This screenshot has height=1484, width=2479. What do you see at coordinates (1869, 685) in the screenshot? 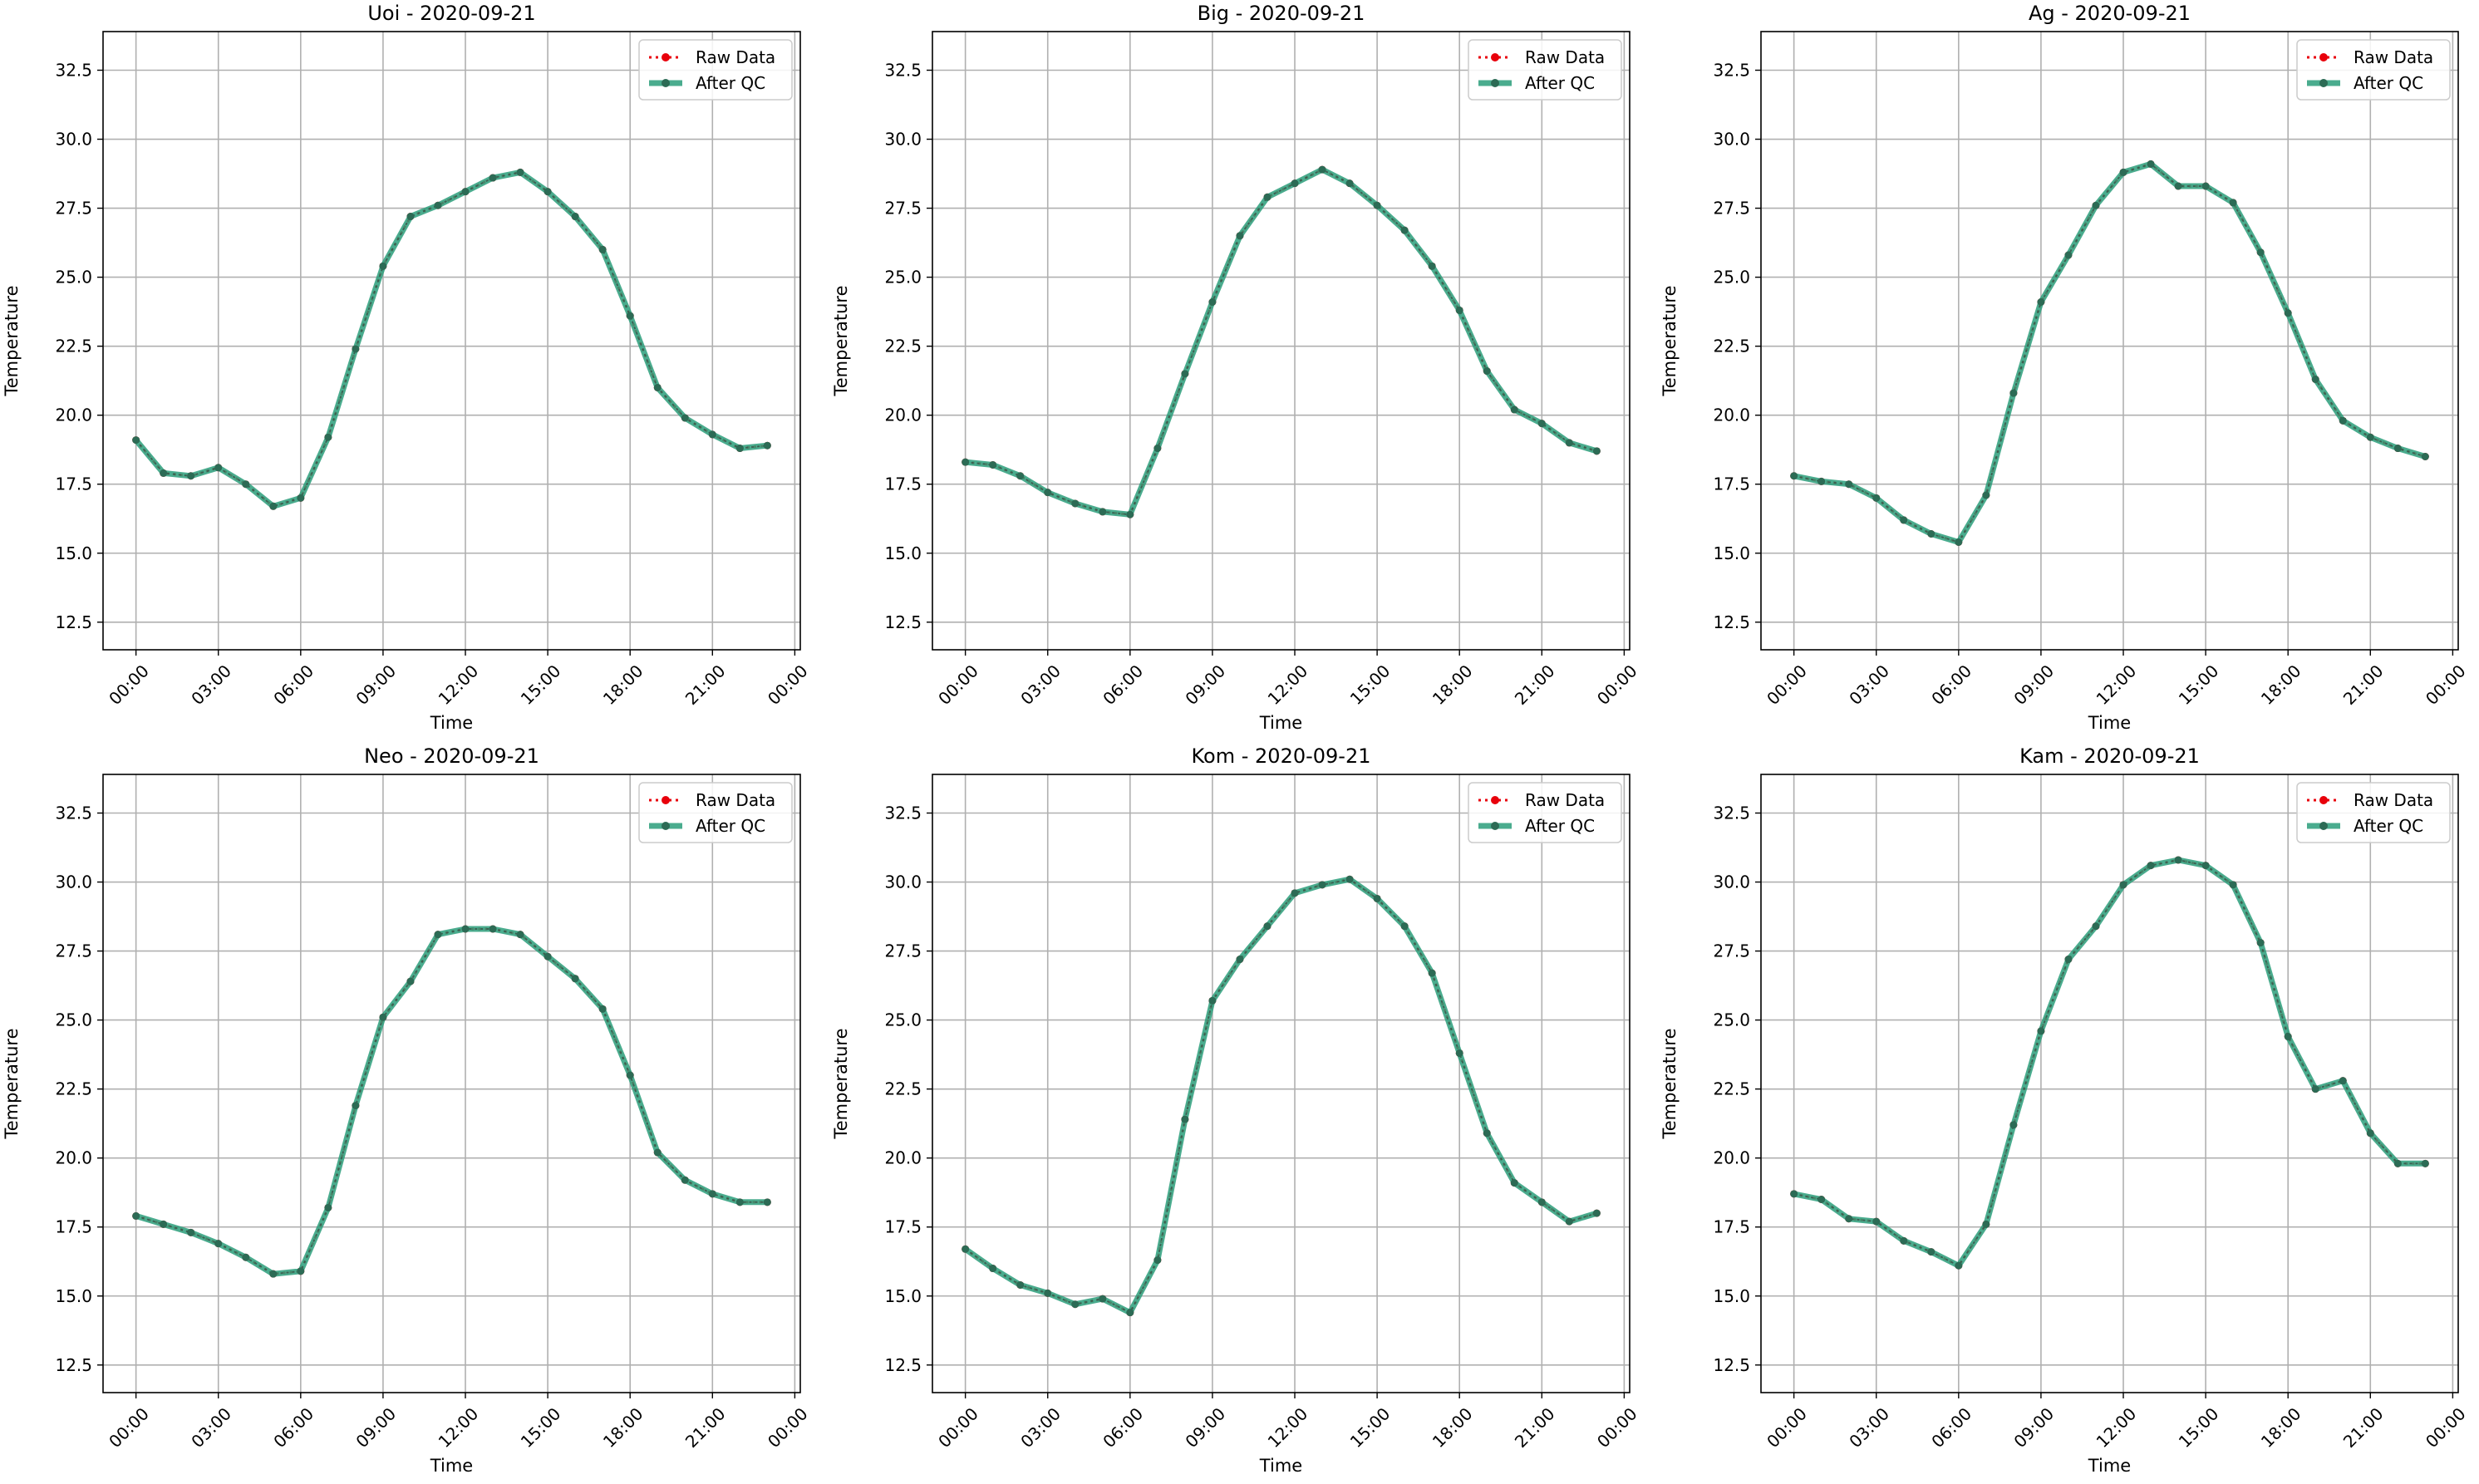
I see `x-tick-label: 03:00` at bounding box center [1869, 685].